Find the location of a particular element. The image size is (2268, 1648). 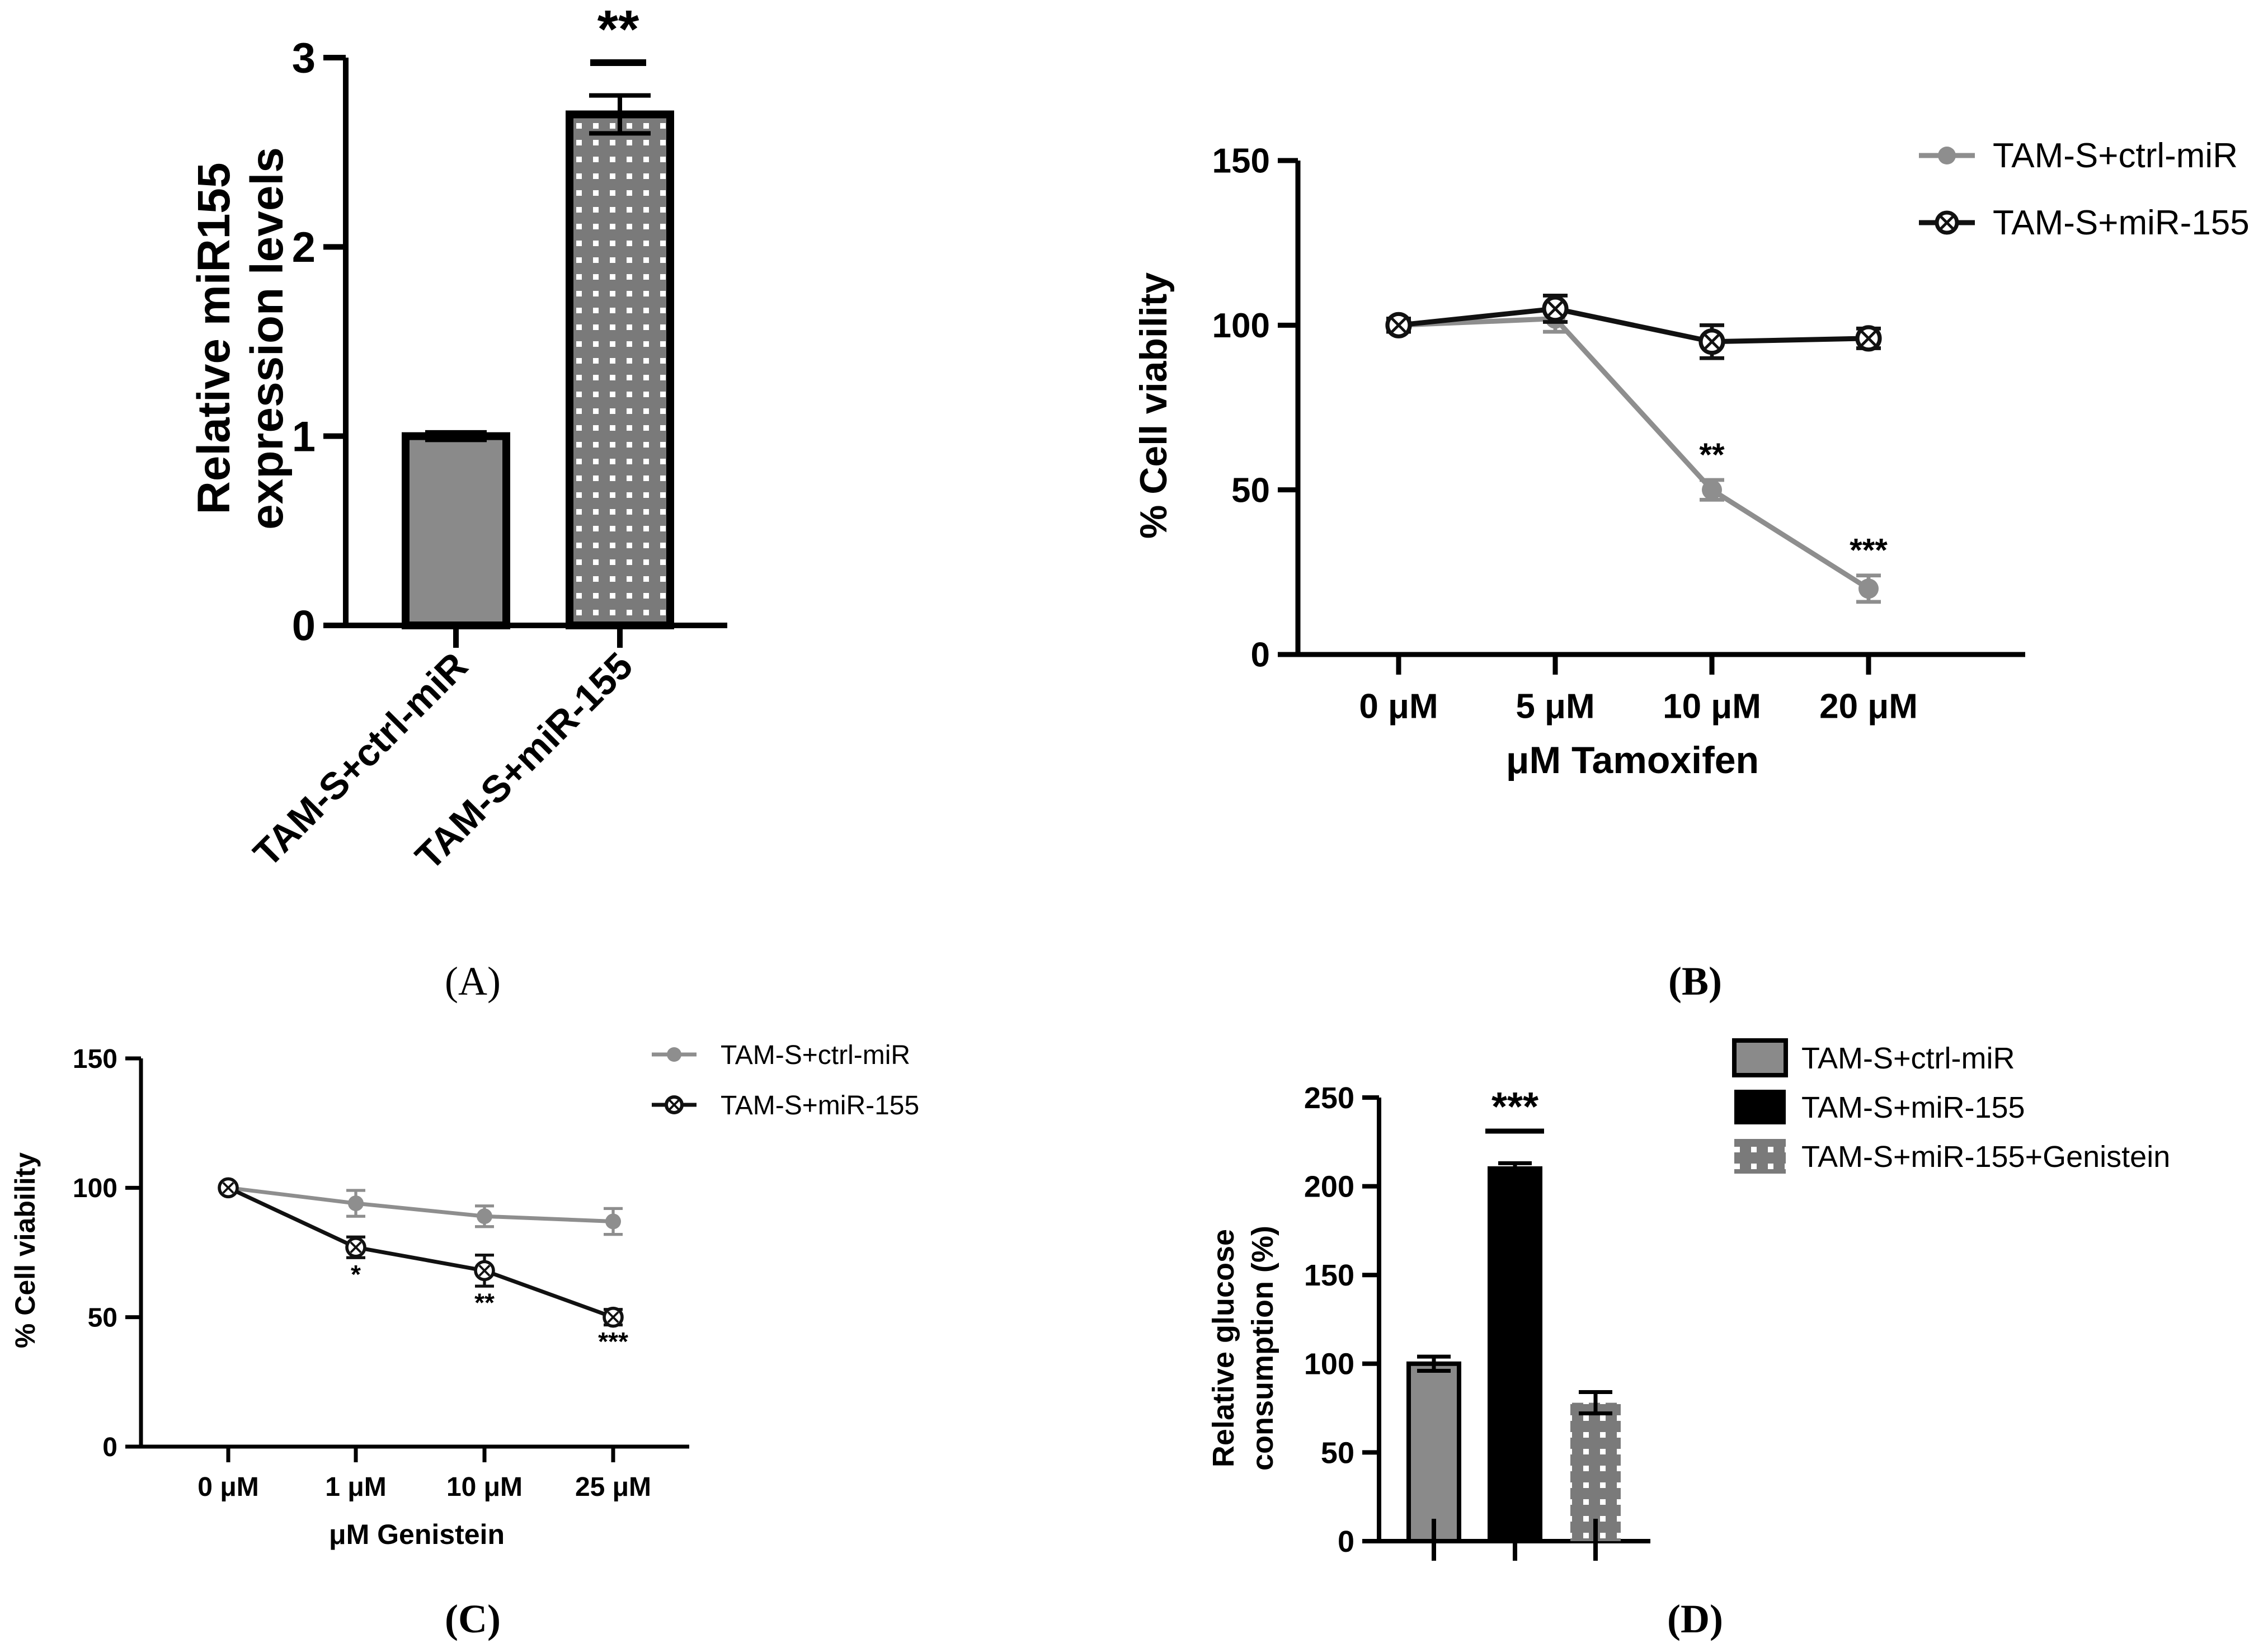

panel-c-xtick-label-1: 1 μM is located at coordinates (355, 1487).